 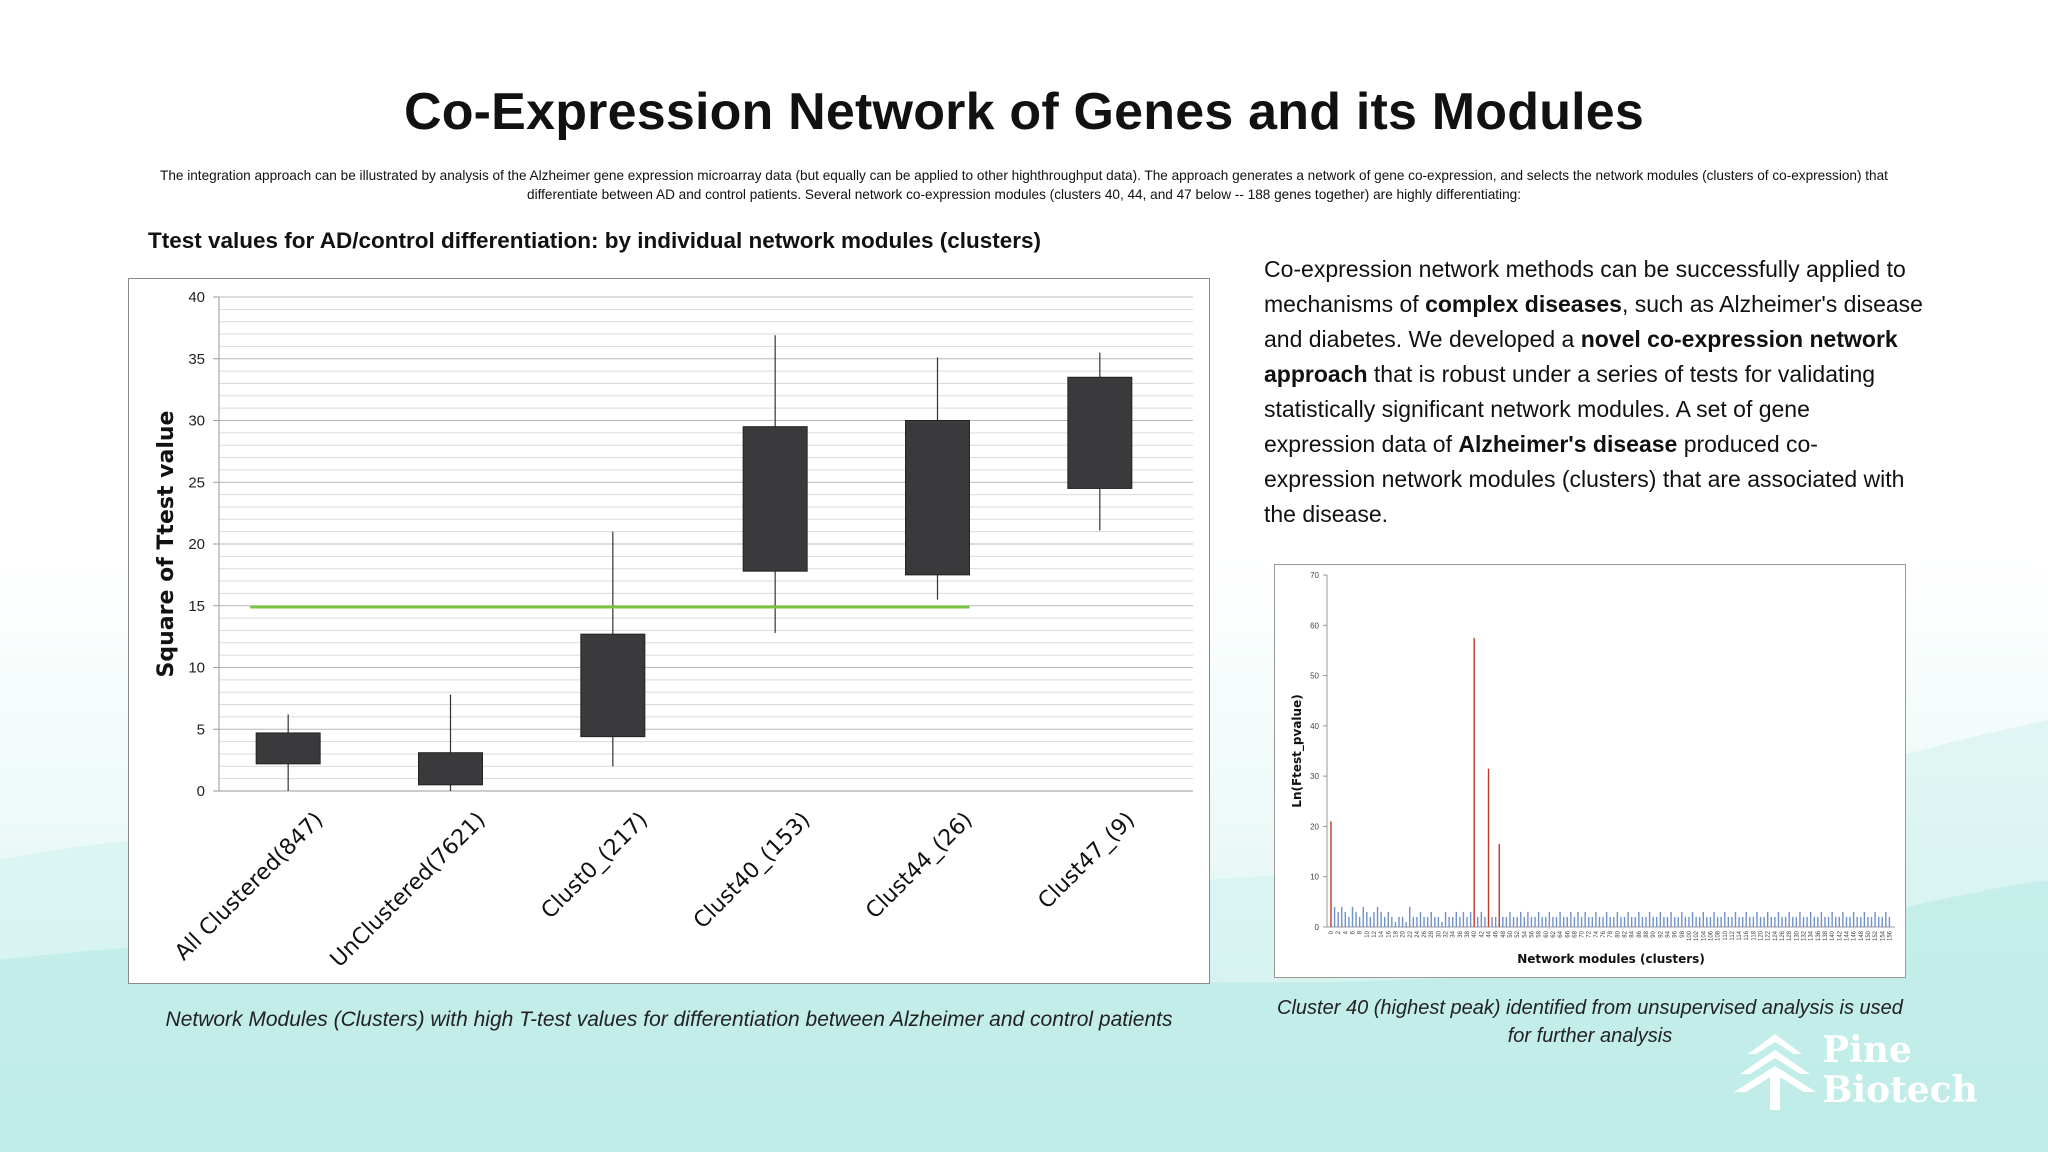 I want to click on x-tick-label: 86, so click(x=1640, y=933).